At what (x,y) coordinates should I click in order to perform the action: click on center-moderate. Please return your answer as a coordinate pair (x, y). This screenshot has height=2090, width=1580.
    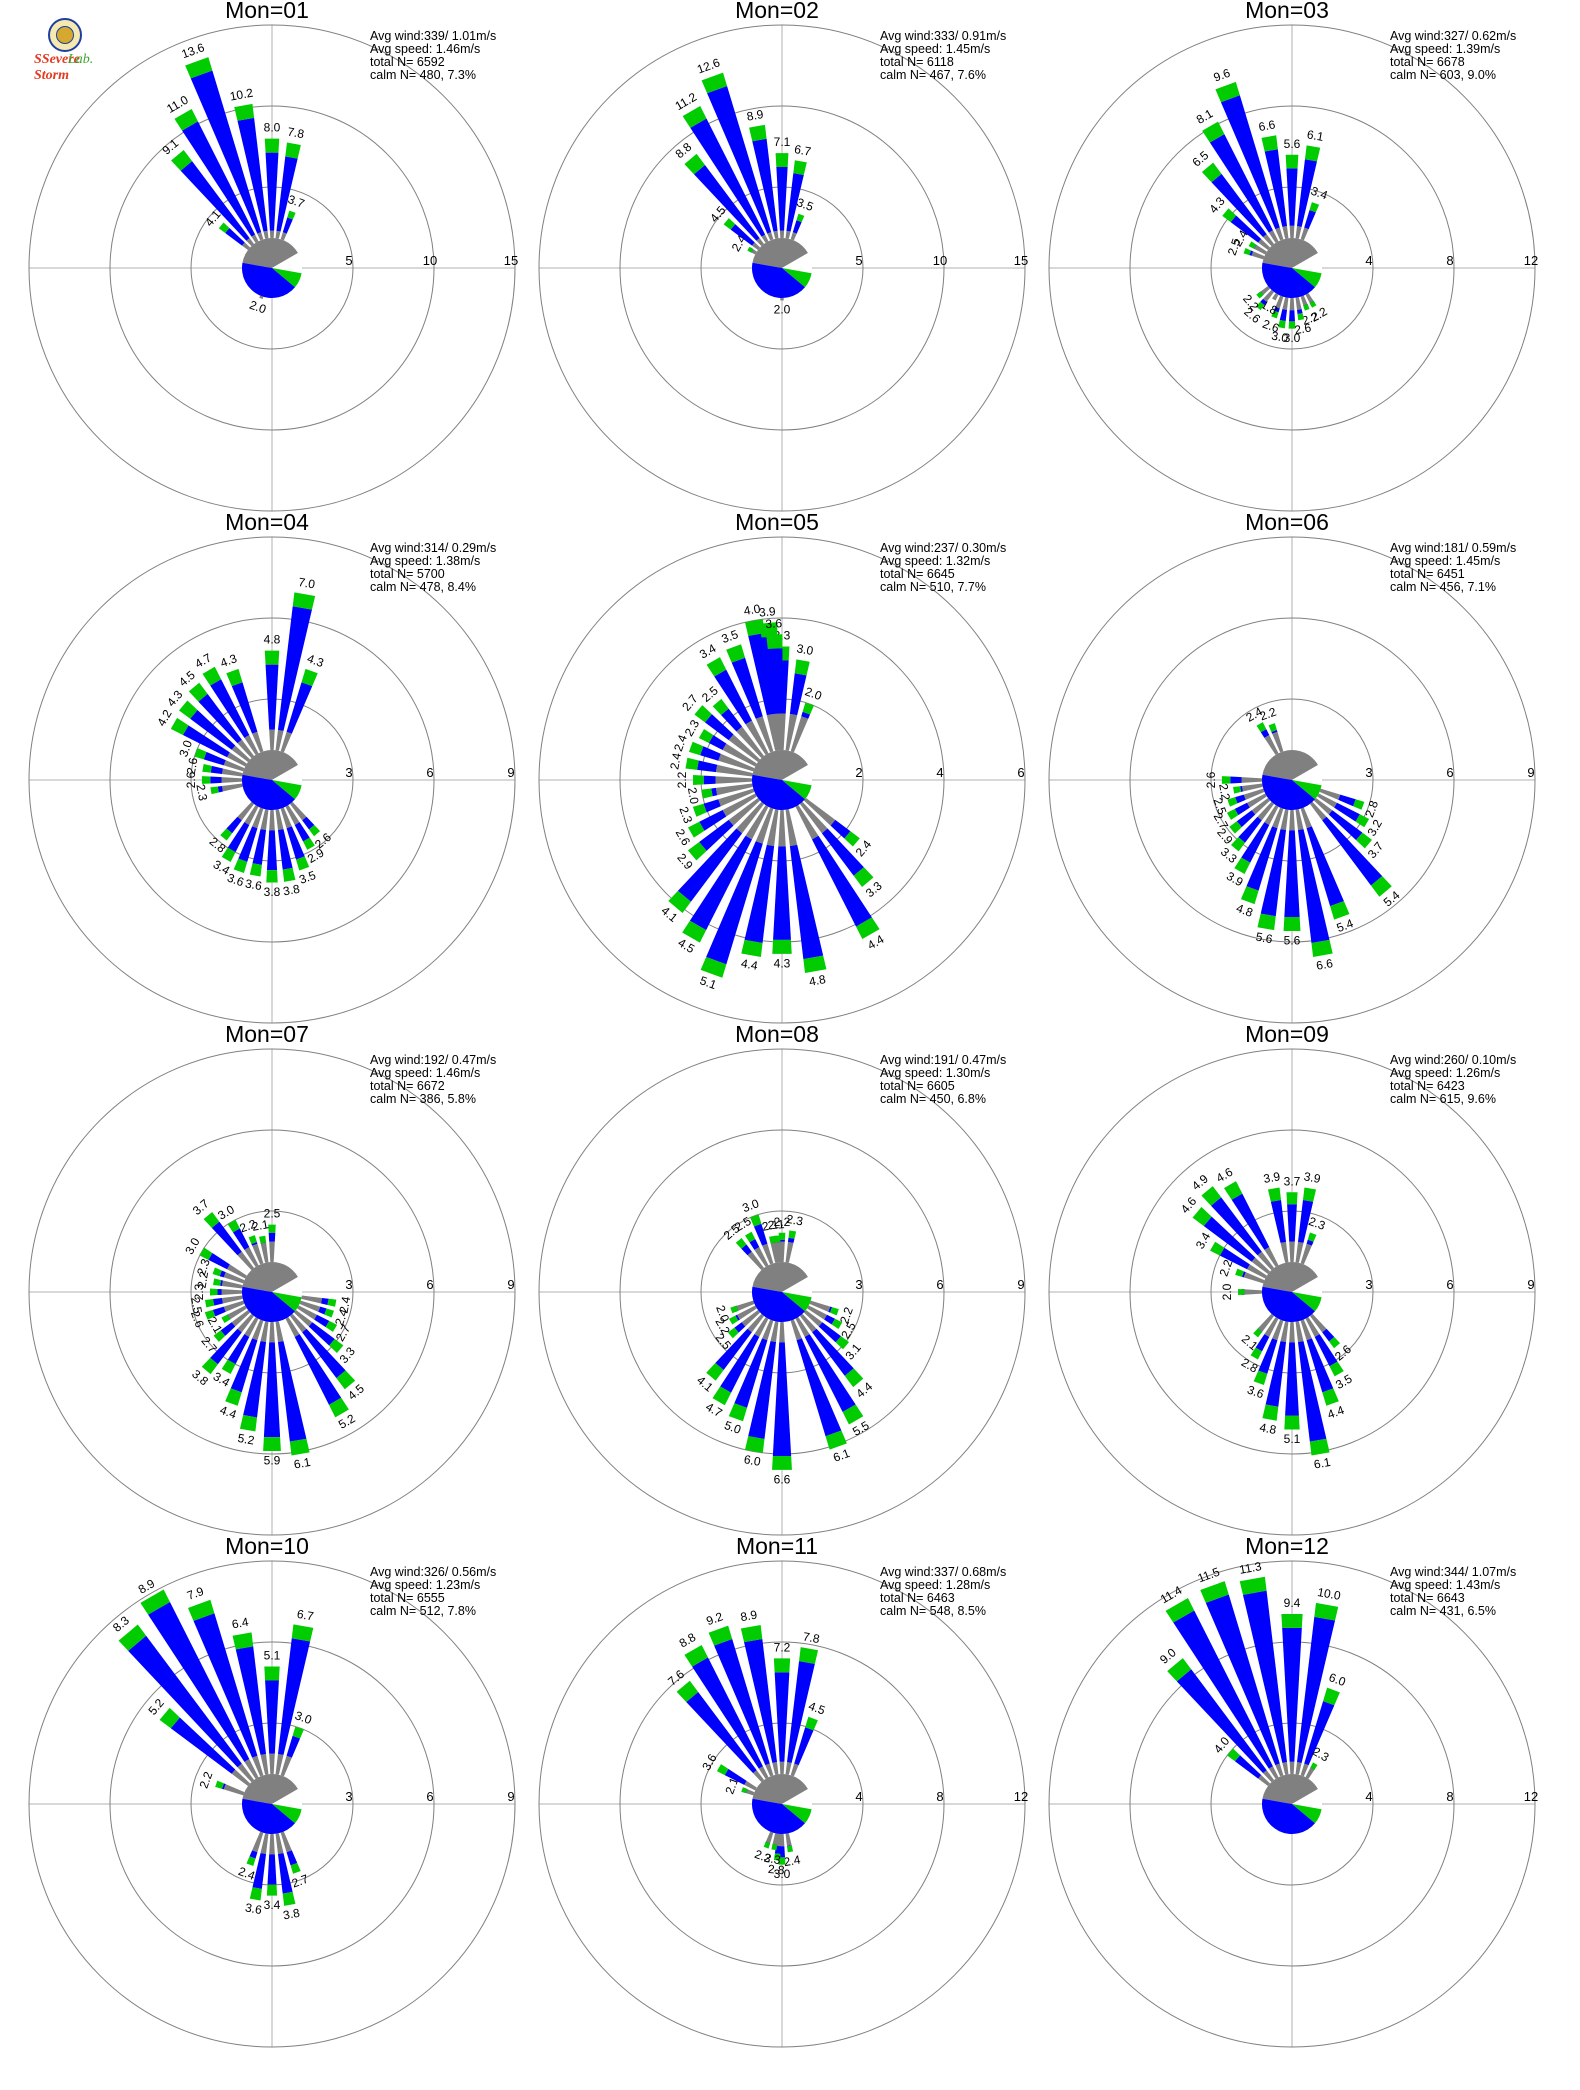
    Looking at the image, I should click on (778, 280).